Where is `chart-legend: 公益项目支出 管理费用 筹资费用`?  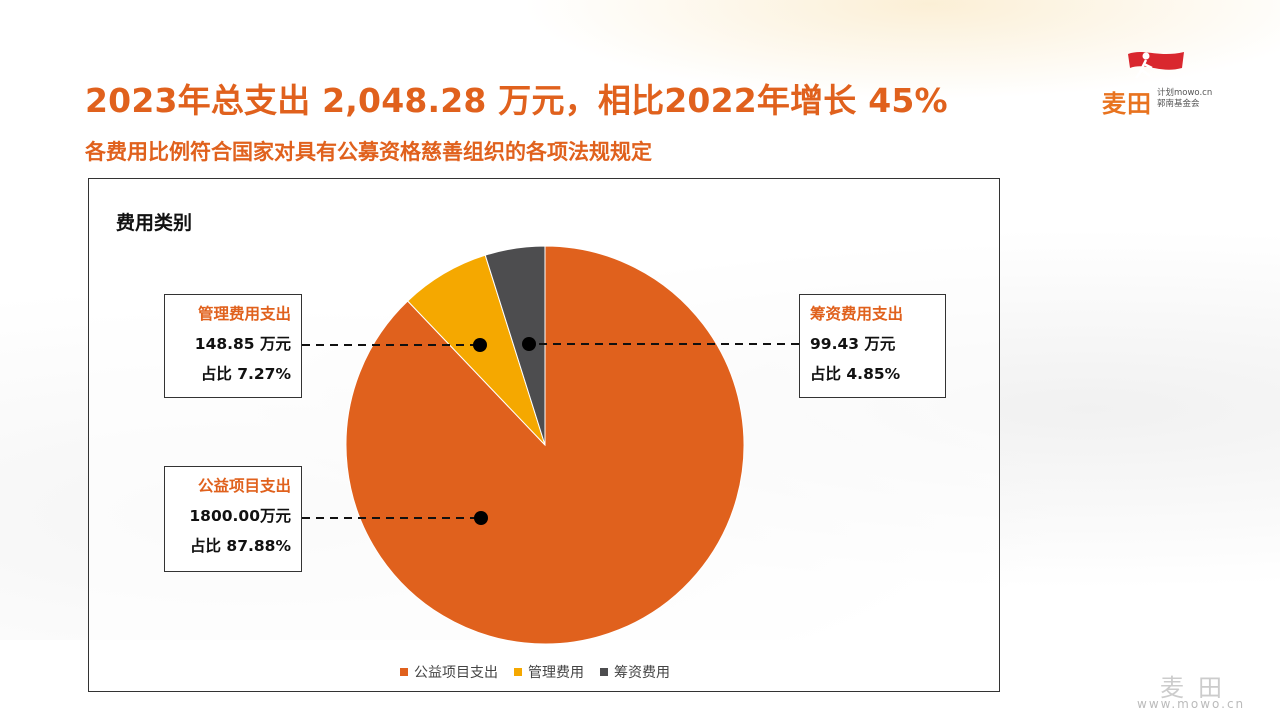 chart-legend: 公益项目支出 管理费用 筹资费用 is located at coordinates (535, 672).